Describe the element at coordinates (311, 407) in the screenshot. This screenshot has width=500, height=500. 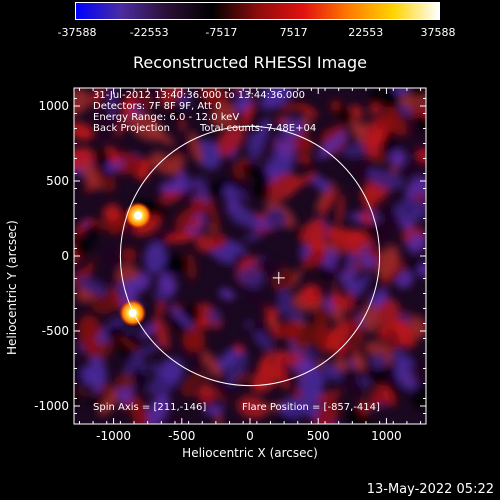
I see `flare-position-label: Flare Position = [-857,-414]` at that location.